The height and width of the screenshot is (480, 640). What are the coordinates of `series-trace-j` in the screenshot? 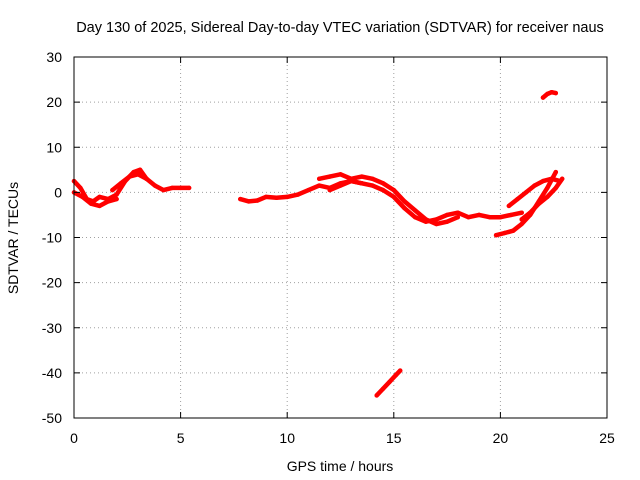 It's located at (542, 199).